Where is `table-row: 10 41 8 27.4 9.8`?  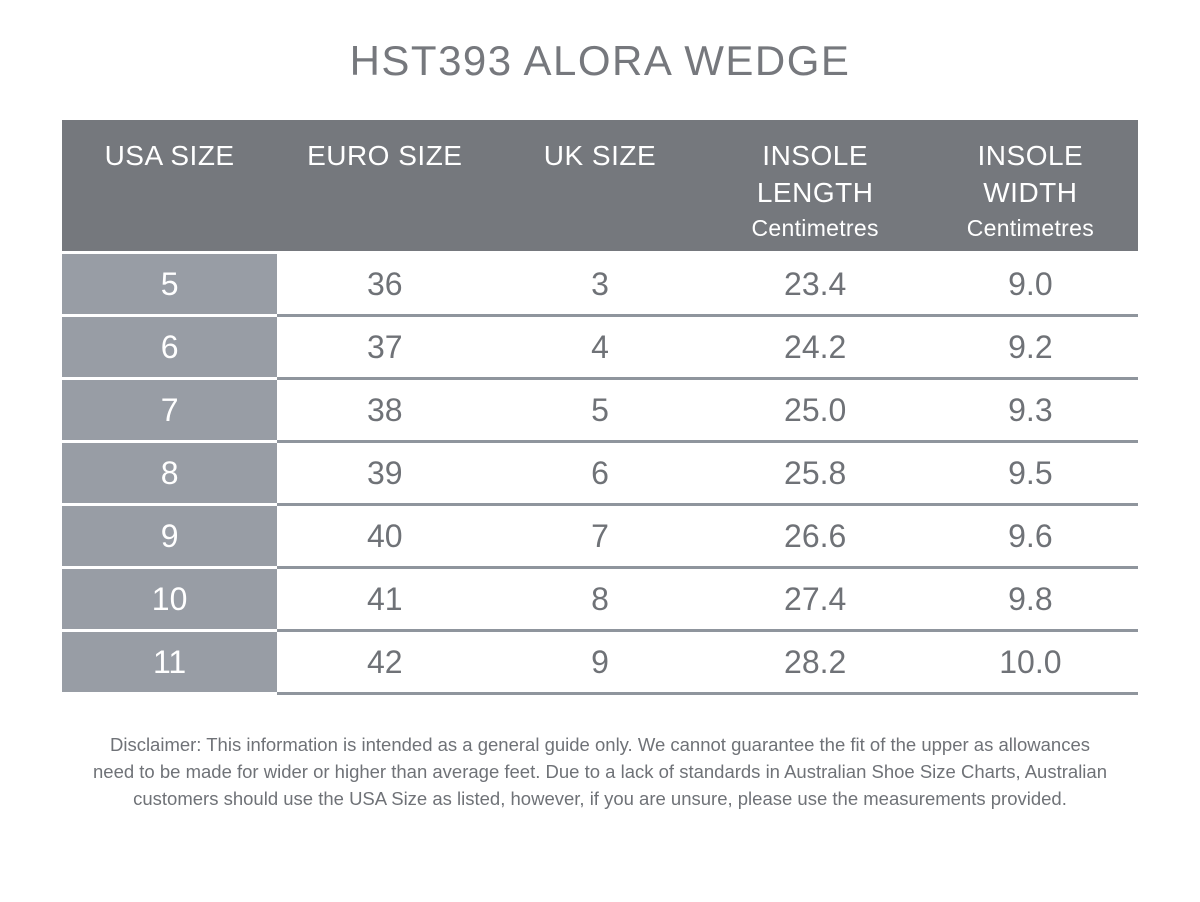
table-row: 10 41 8 27.4 9.8 is located at coordinates (600, 601).